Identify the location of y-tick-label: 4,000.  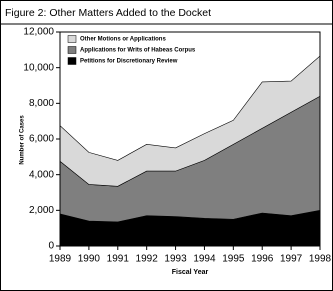
(41, 174).